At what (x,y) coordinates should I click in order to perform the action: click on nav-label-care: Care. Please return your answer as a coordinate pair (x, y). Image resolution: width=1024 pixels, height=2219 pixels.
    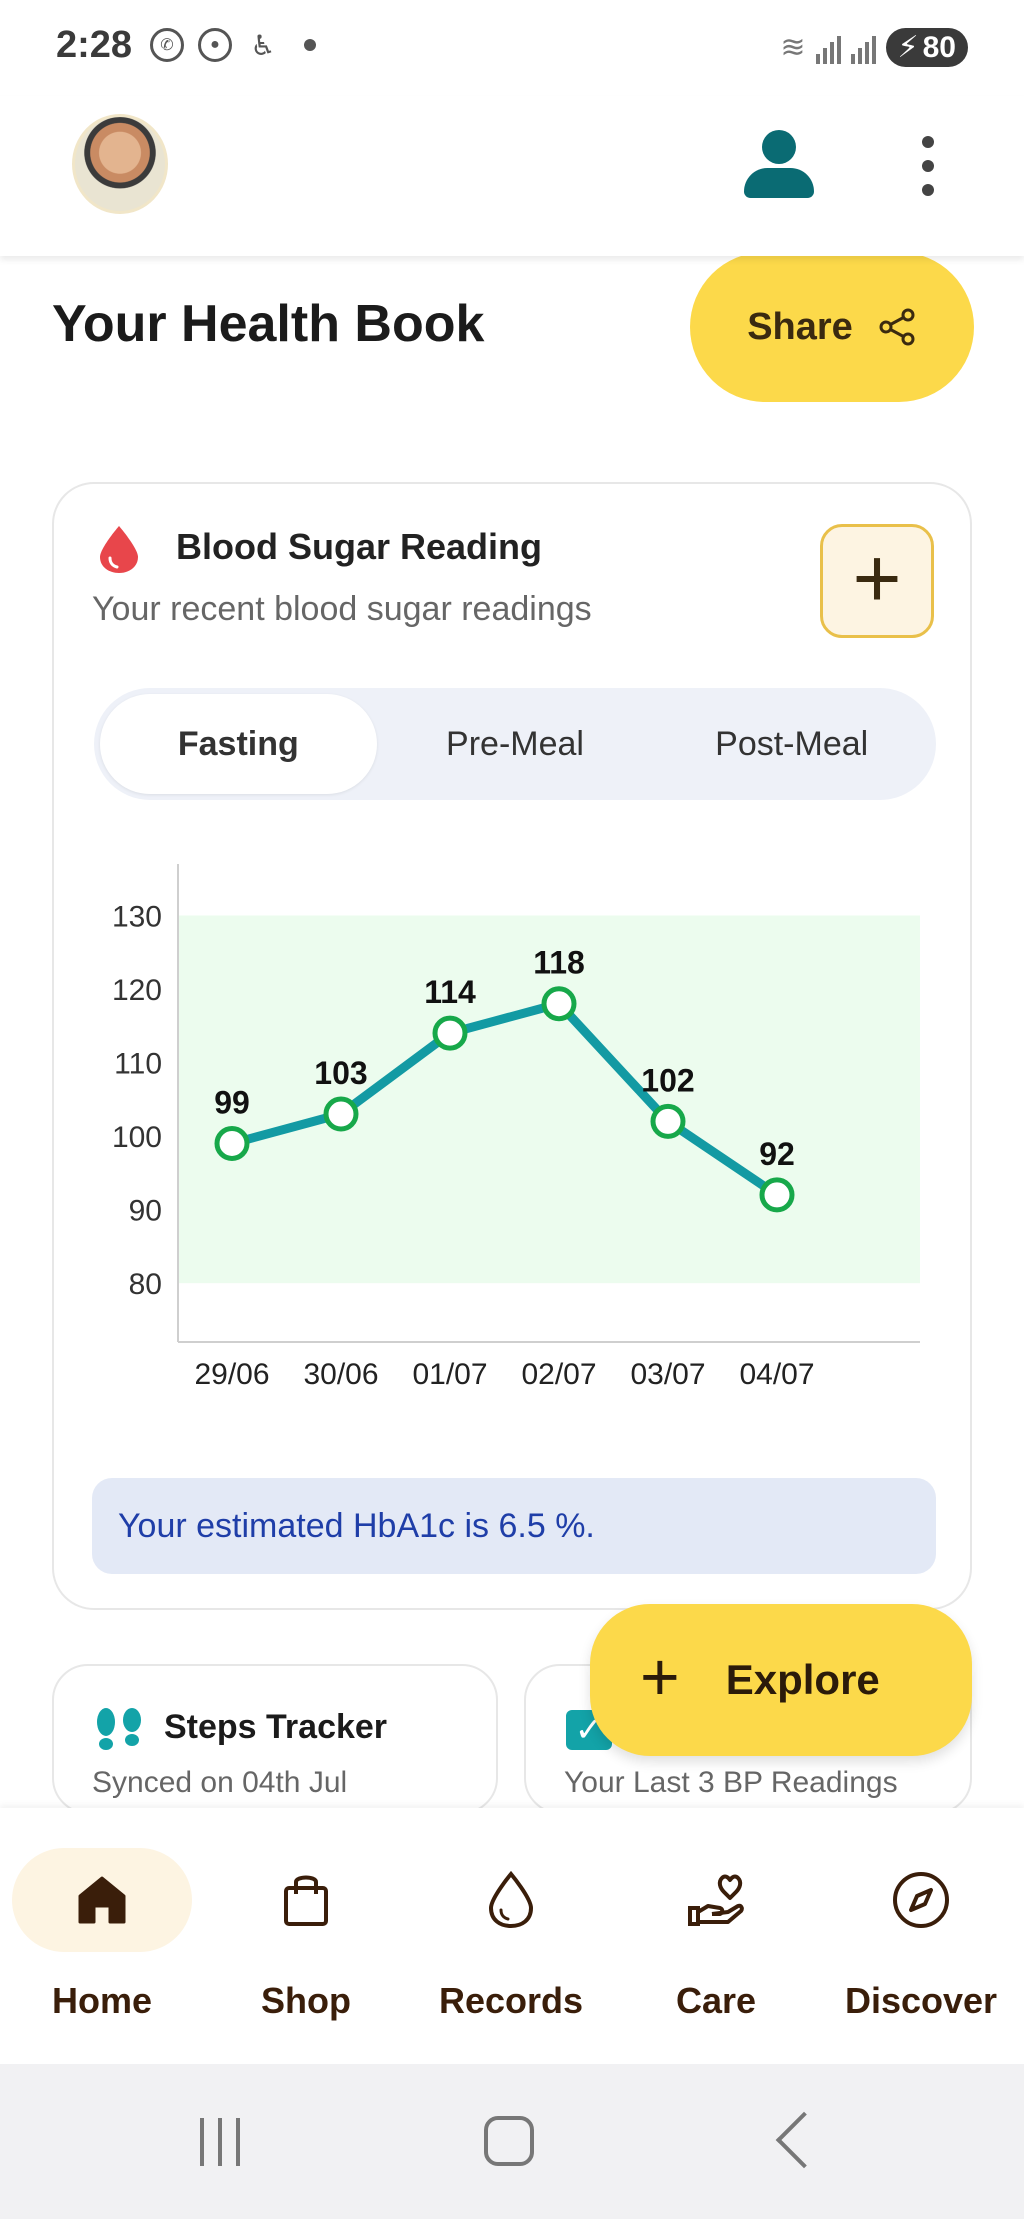
    Looking at the image, I should click on (716, 2000).